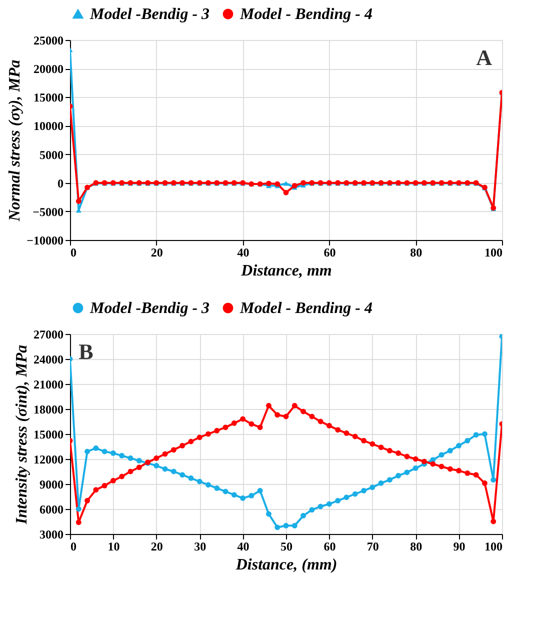 Image resolution: width=554 pixels, height=642 pixels. Describe the element at coordinates (149, 14) in the screenshot. I see `legend-label: Model -Bendig - 3` at that location.